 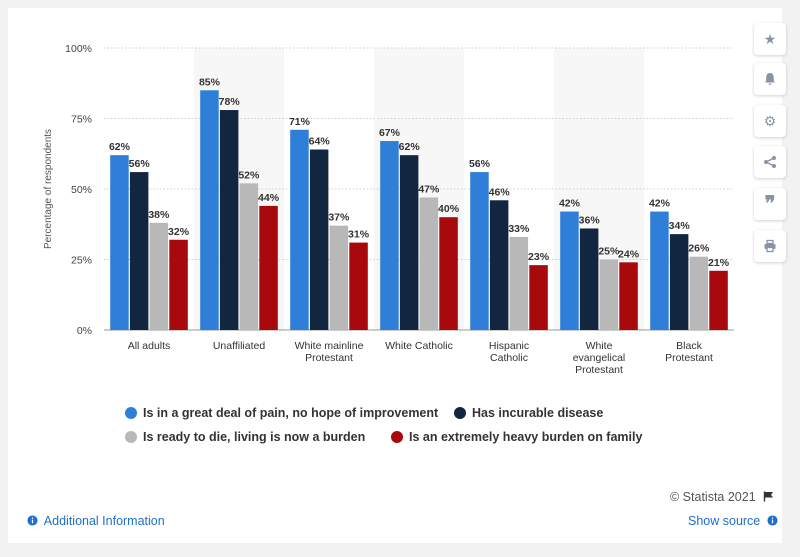 I want to click on statista-credit: © Statista 2021, so click(x=722, y=497).